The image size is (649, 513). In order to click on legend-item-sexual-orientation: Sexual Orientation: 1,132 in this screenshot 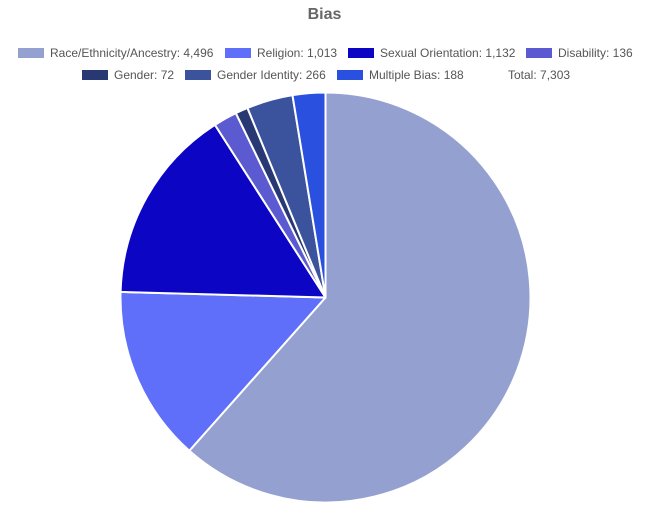, I will do `click(431, 53)`.